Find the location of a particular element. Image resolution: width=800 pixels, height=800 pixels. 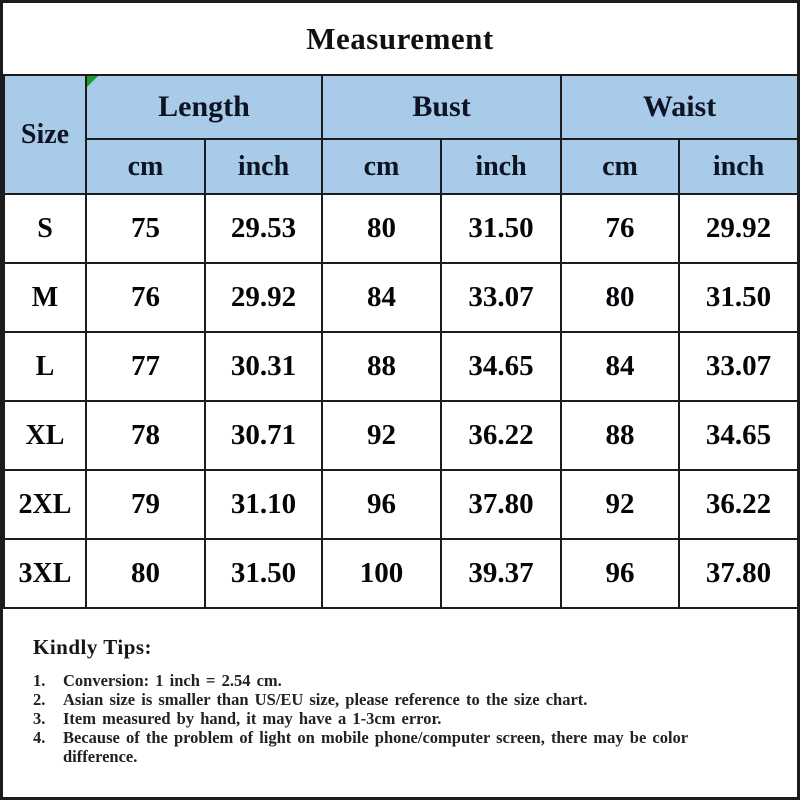

unit-header-waist-cm: cm is located at coordinates (620, 166).